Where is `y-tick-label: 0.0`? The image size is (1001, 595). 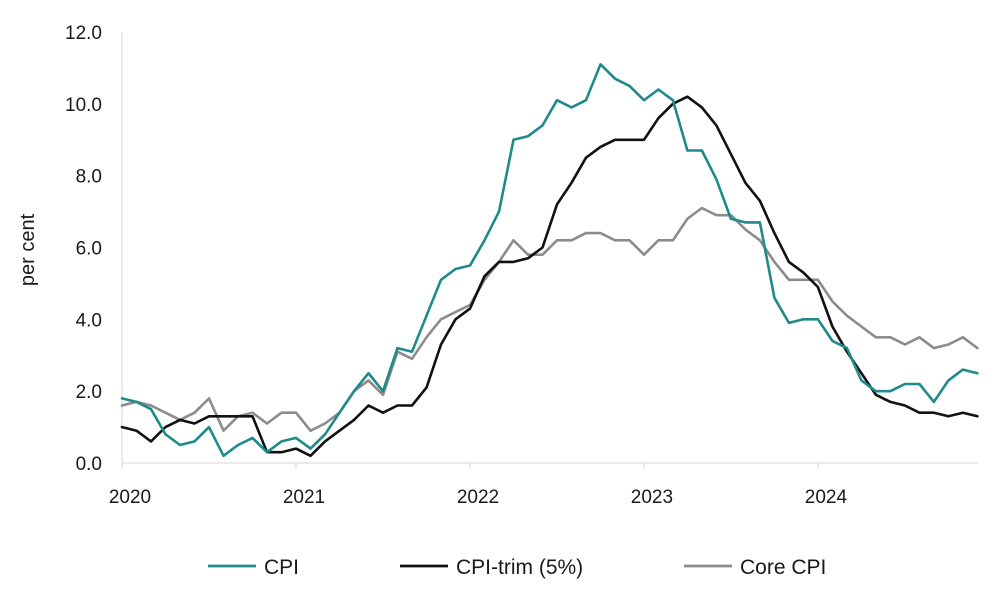 y-tick-label: 0.0 is located at coordinates (89, 464).